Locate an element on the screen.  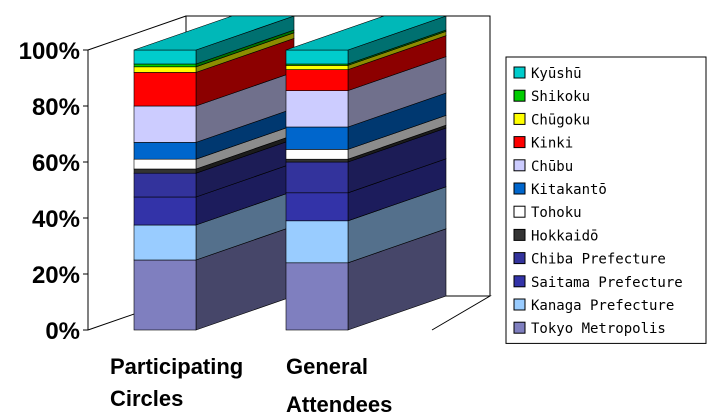
legend-item: Tohoku is located at coordinates (547, 213).